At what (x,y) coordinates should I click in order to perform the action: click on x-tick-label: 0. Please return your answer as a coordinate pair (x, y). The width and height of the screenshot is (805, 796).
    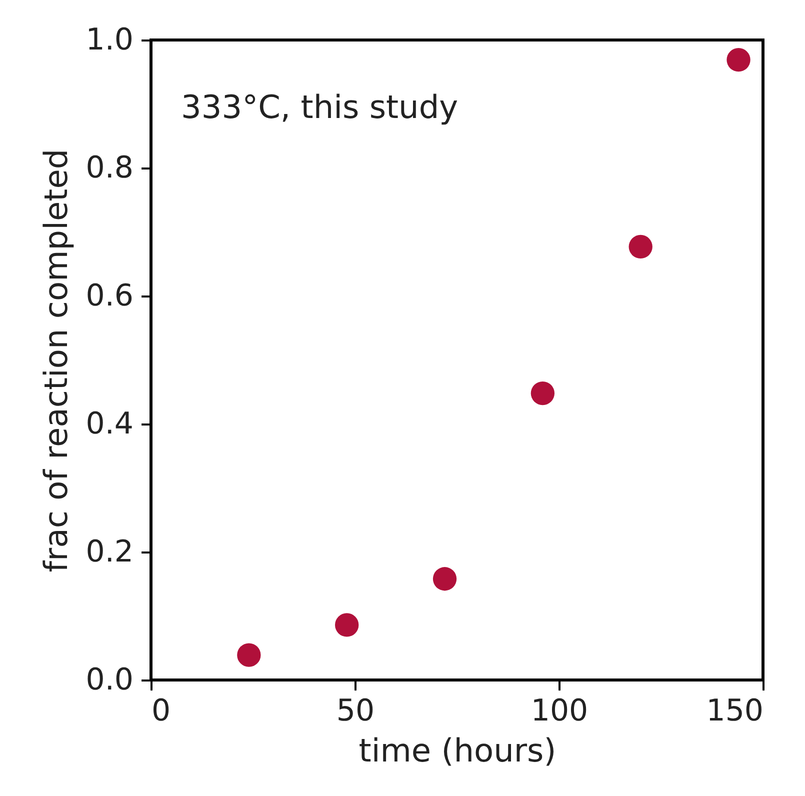
    Looking at the image, I should click on (161, 711).